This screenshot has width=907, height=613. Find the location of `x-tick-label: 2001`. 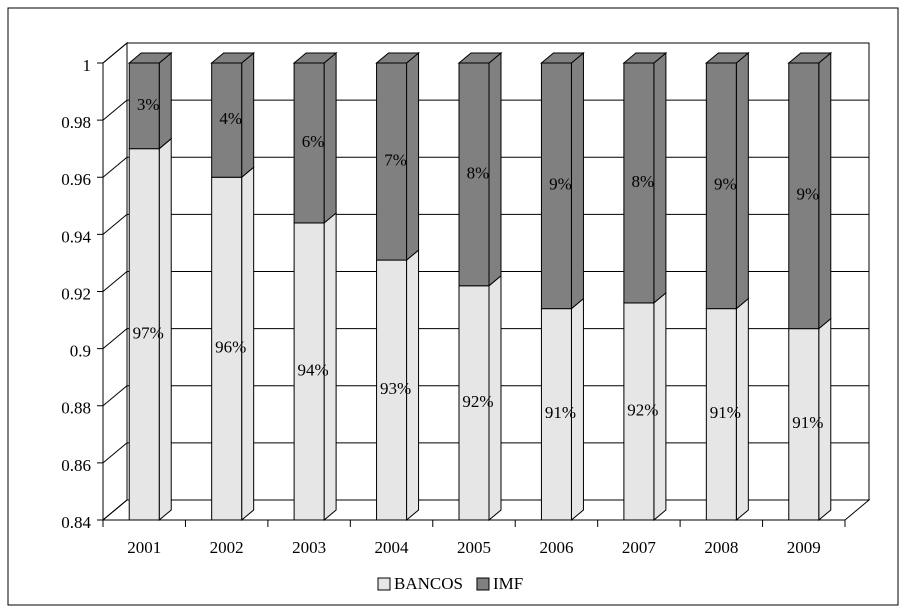

x-tick-label: 2001 is located at coordinates (144, 547).